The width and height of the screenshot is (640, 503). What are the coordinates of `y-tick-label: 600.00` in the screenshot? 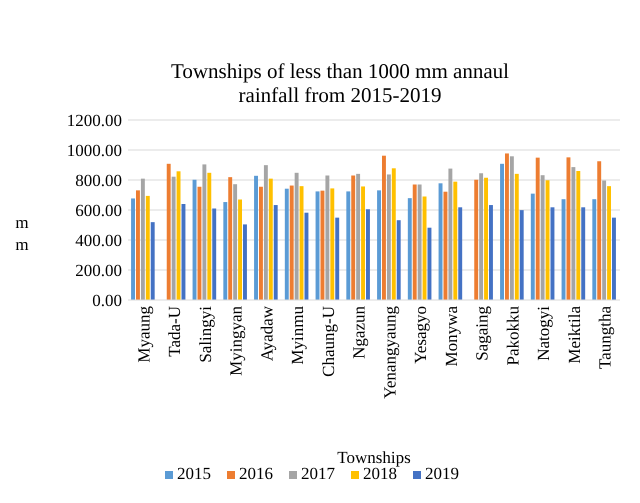 It's located at (98, 210).